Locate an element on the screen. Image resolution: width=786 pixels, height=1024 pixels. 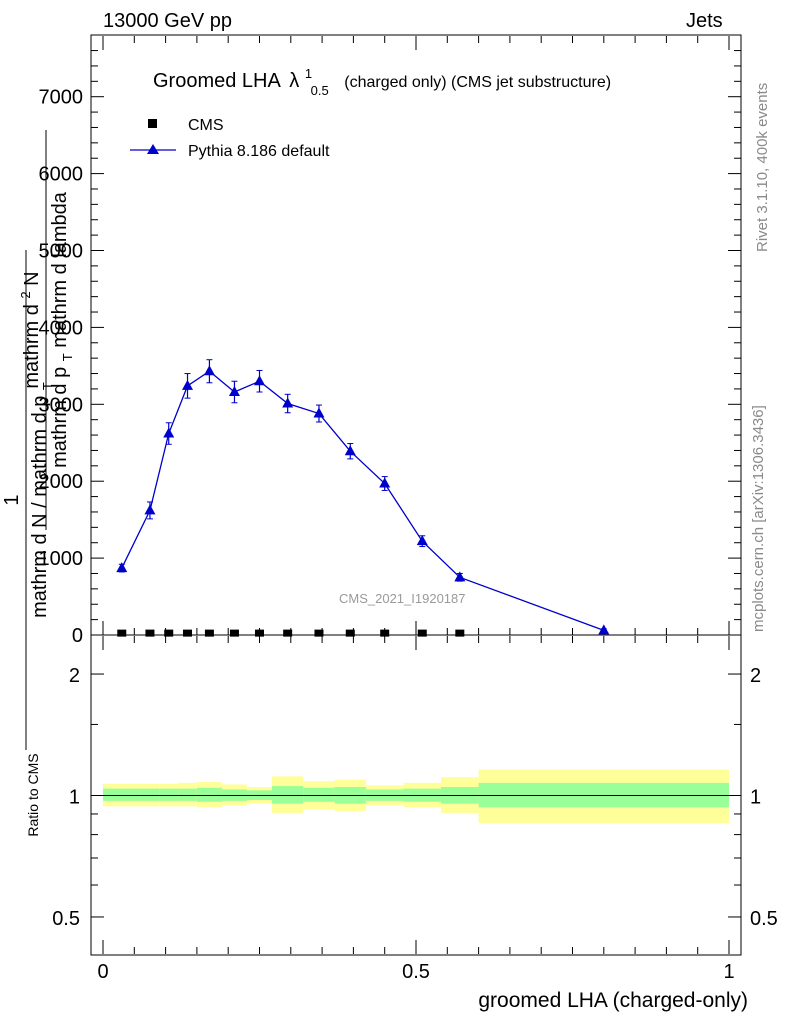
main-ytick-label-4000: 4000 is located at coordinates (61, 328).